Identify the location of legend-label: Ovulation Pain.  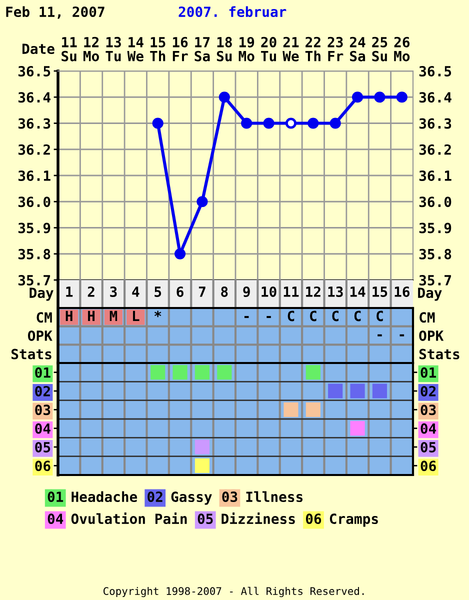
(129, 518).